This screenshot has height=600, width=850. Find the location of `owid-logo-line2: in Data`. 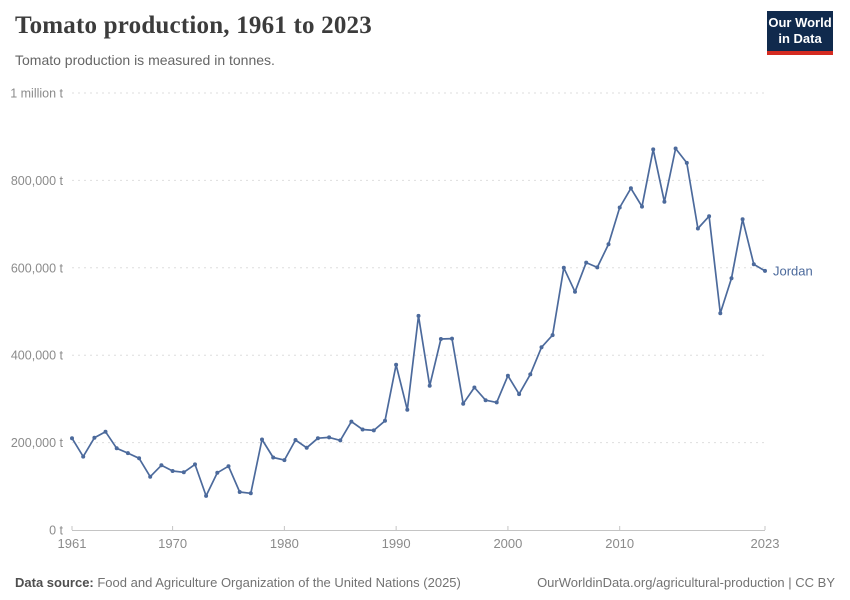

owid-logo-line2: in Data is located at coordinates (800, 39).